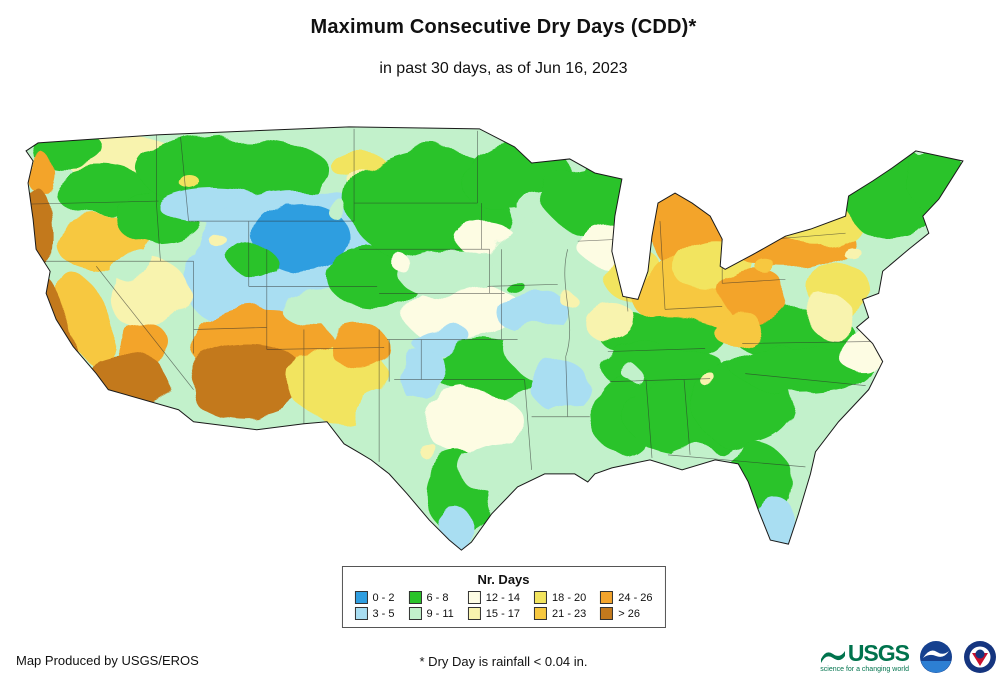 This screenshot has width=1007, height=691. Describe the element at coordinates (878, 652) in the screenshot. I see `usgs-wordmark: USGS` at that location.